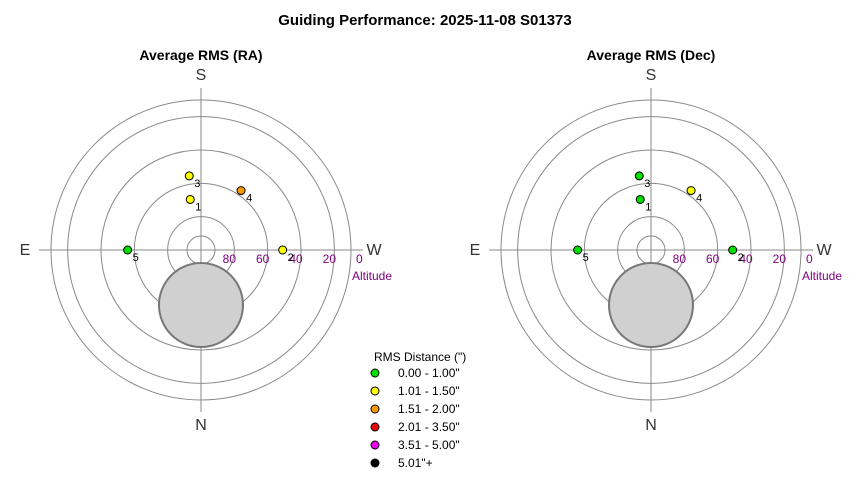 Image resolution: width=850 pixels, height=480 pixels. What do you see at coordinates (651, 55) in the screenshot?
I see `chart-title: Average RMS (Dec)` at bounding box center [651, 55].